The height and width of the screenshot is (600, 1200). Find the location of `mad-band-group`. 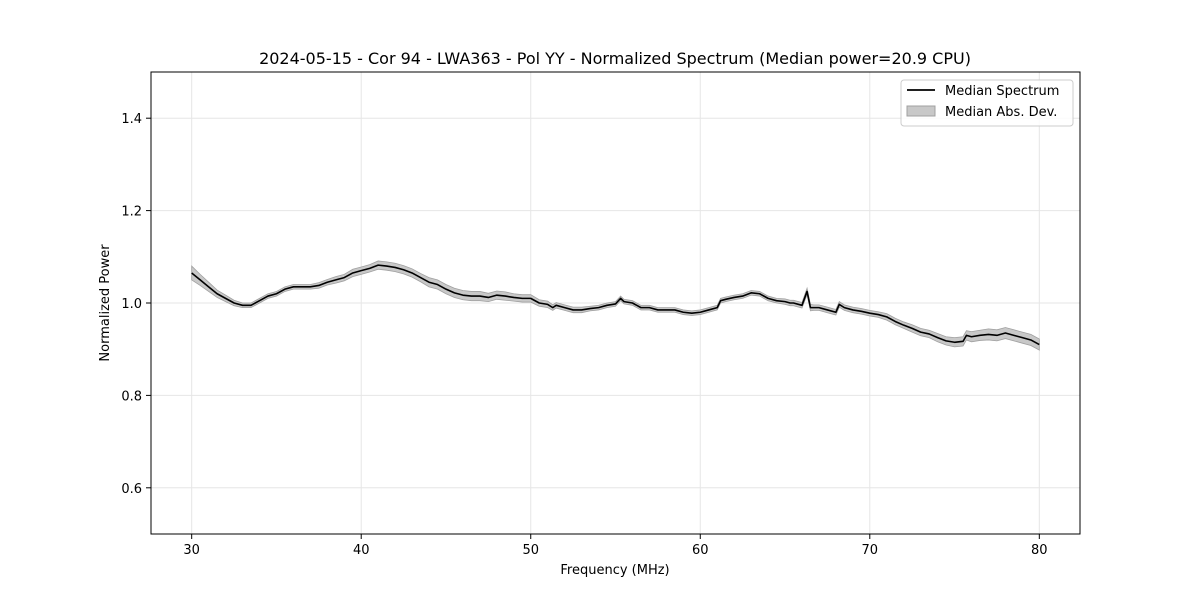

mad-band-group is located at coordinates (615, 305).